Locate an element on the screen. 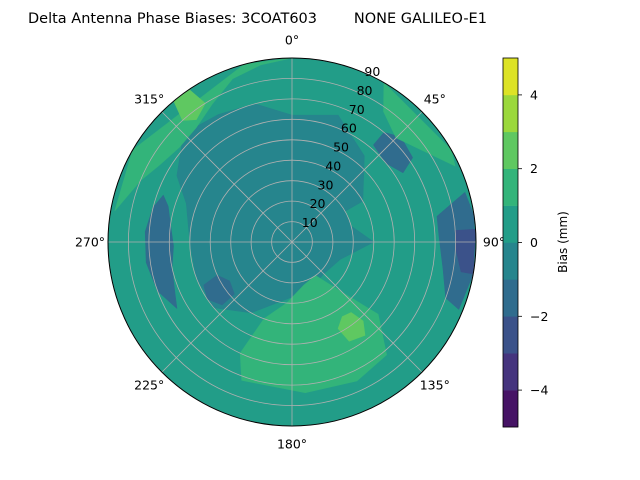  angle-tick-label: 90° is located at coordinates (494, 242).